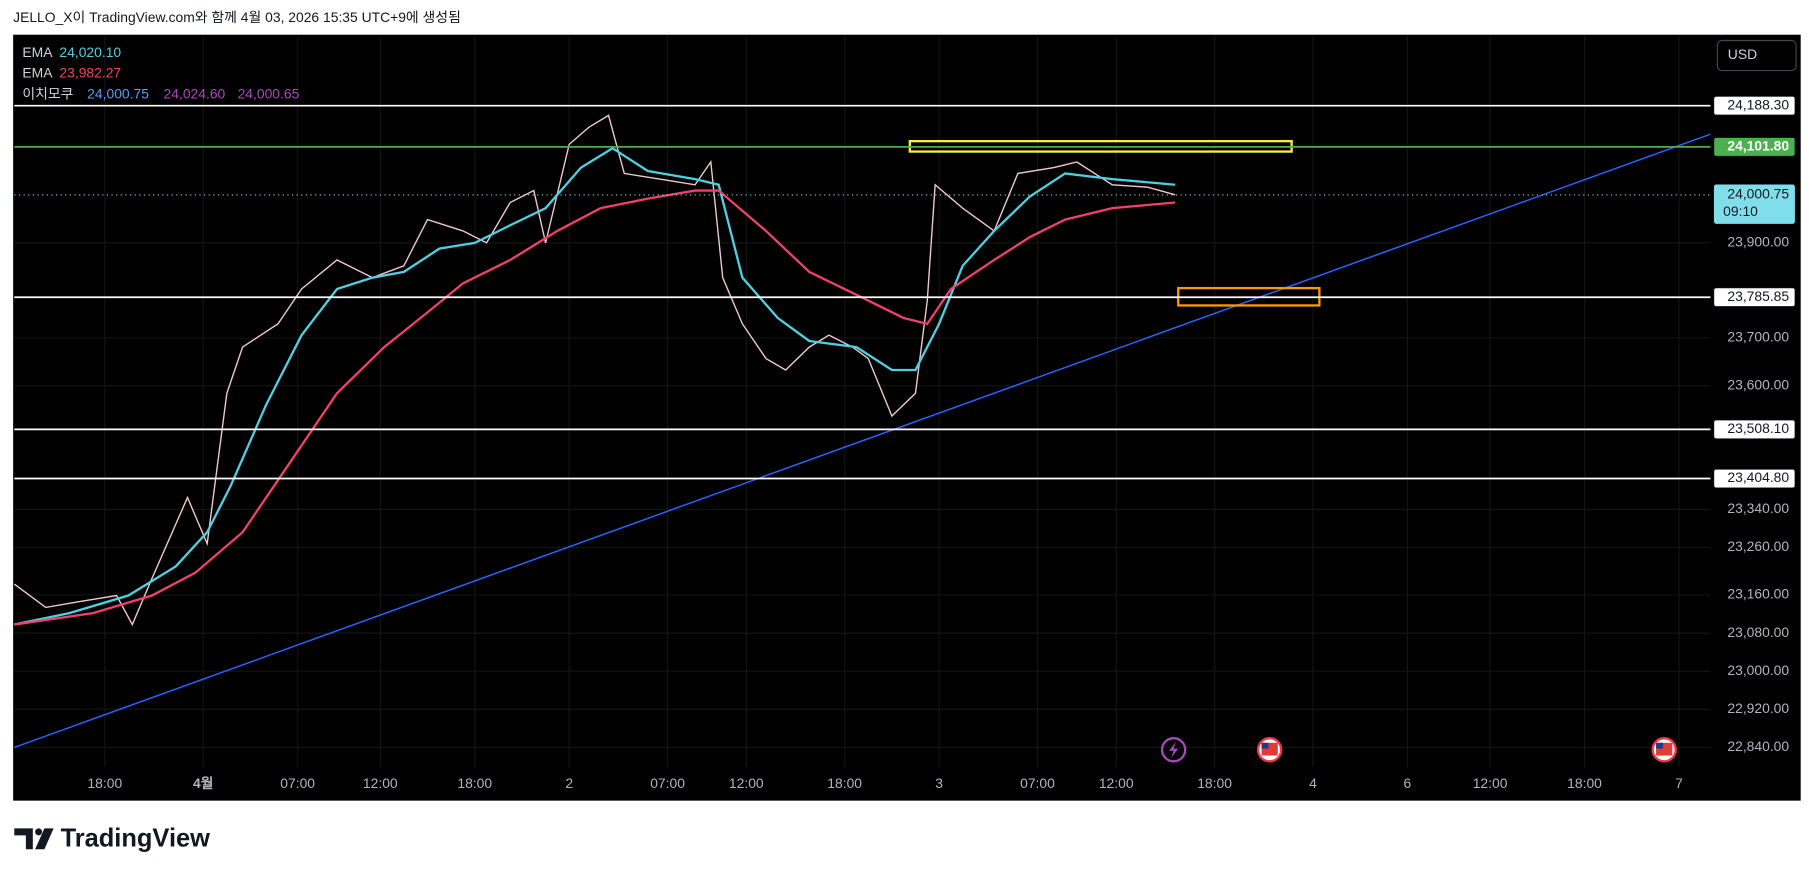 The image size is (1815, 877). Describe the element at coordinates (195, 94) in the screenshot. I see `legend-value: 24,024.60` at that location.